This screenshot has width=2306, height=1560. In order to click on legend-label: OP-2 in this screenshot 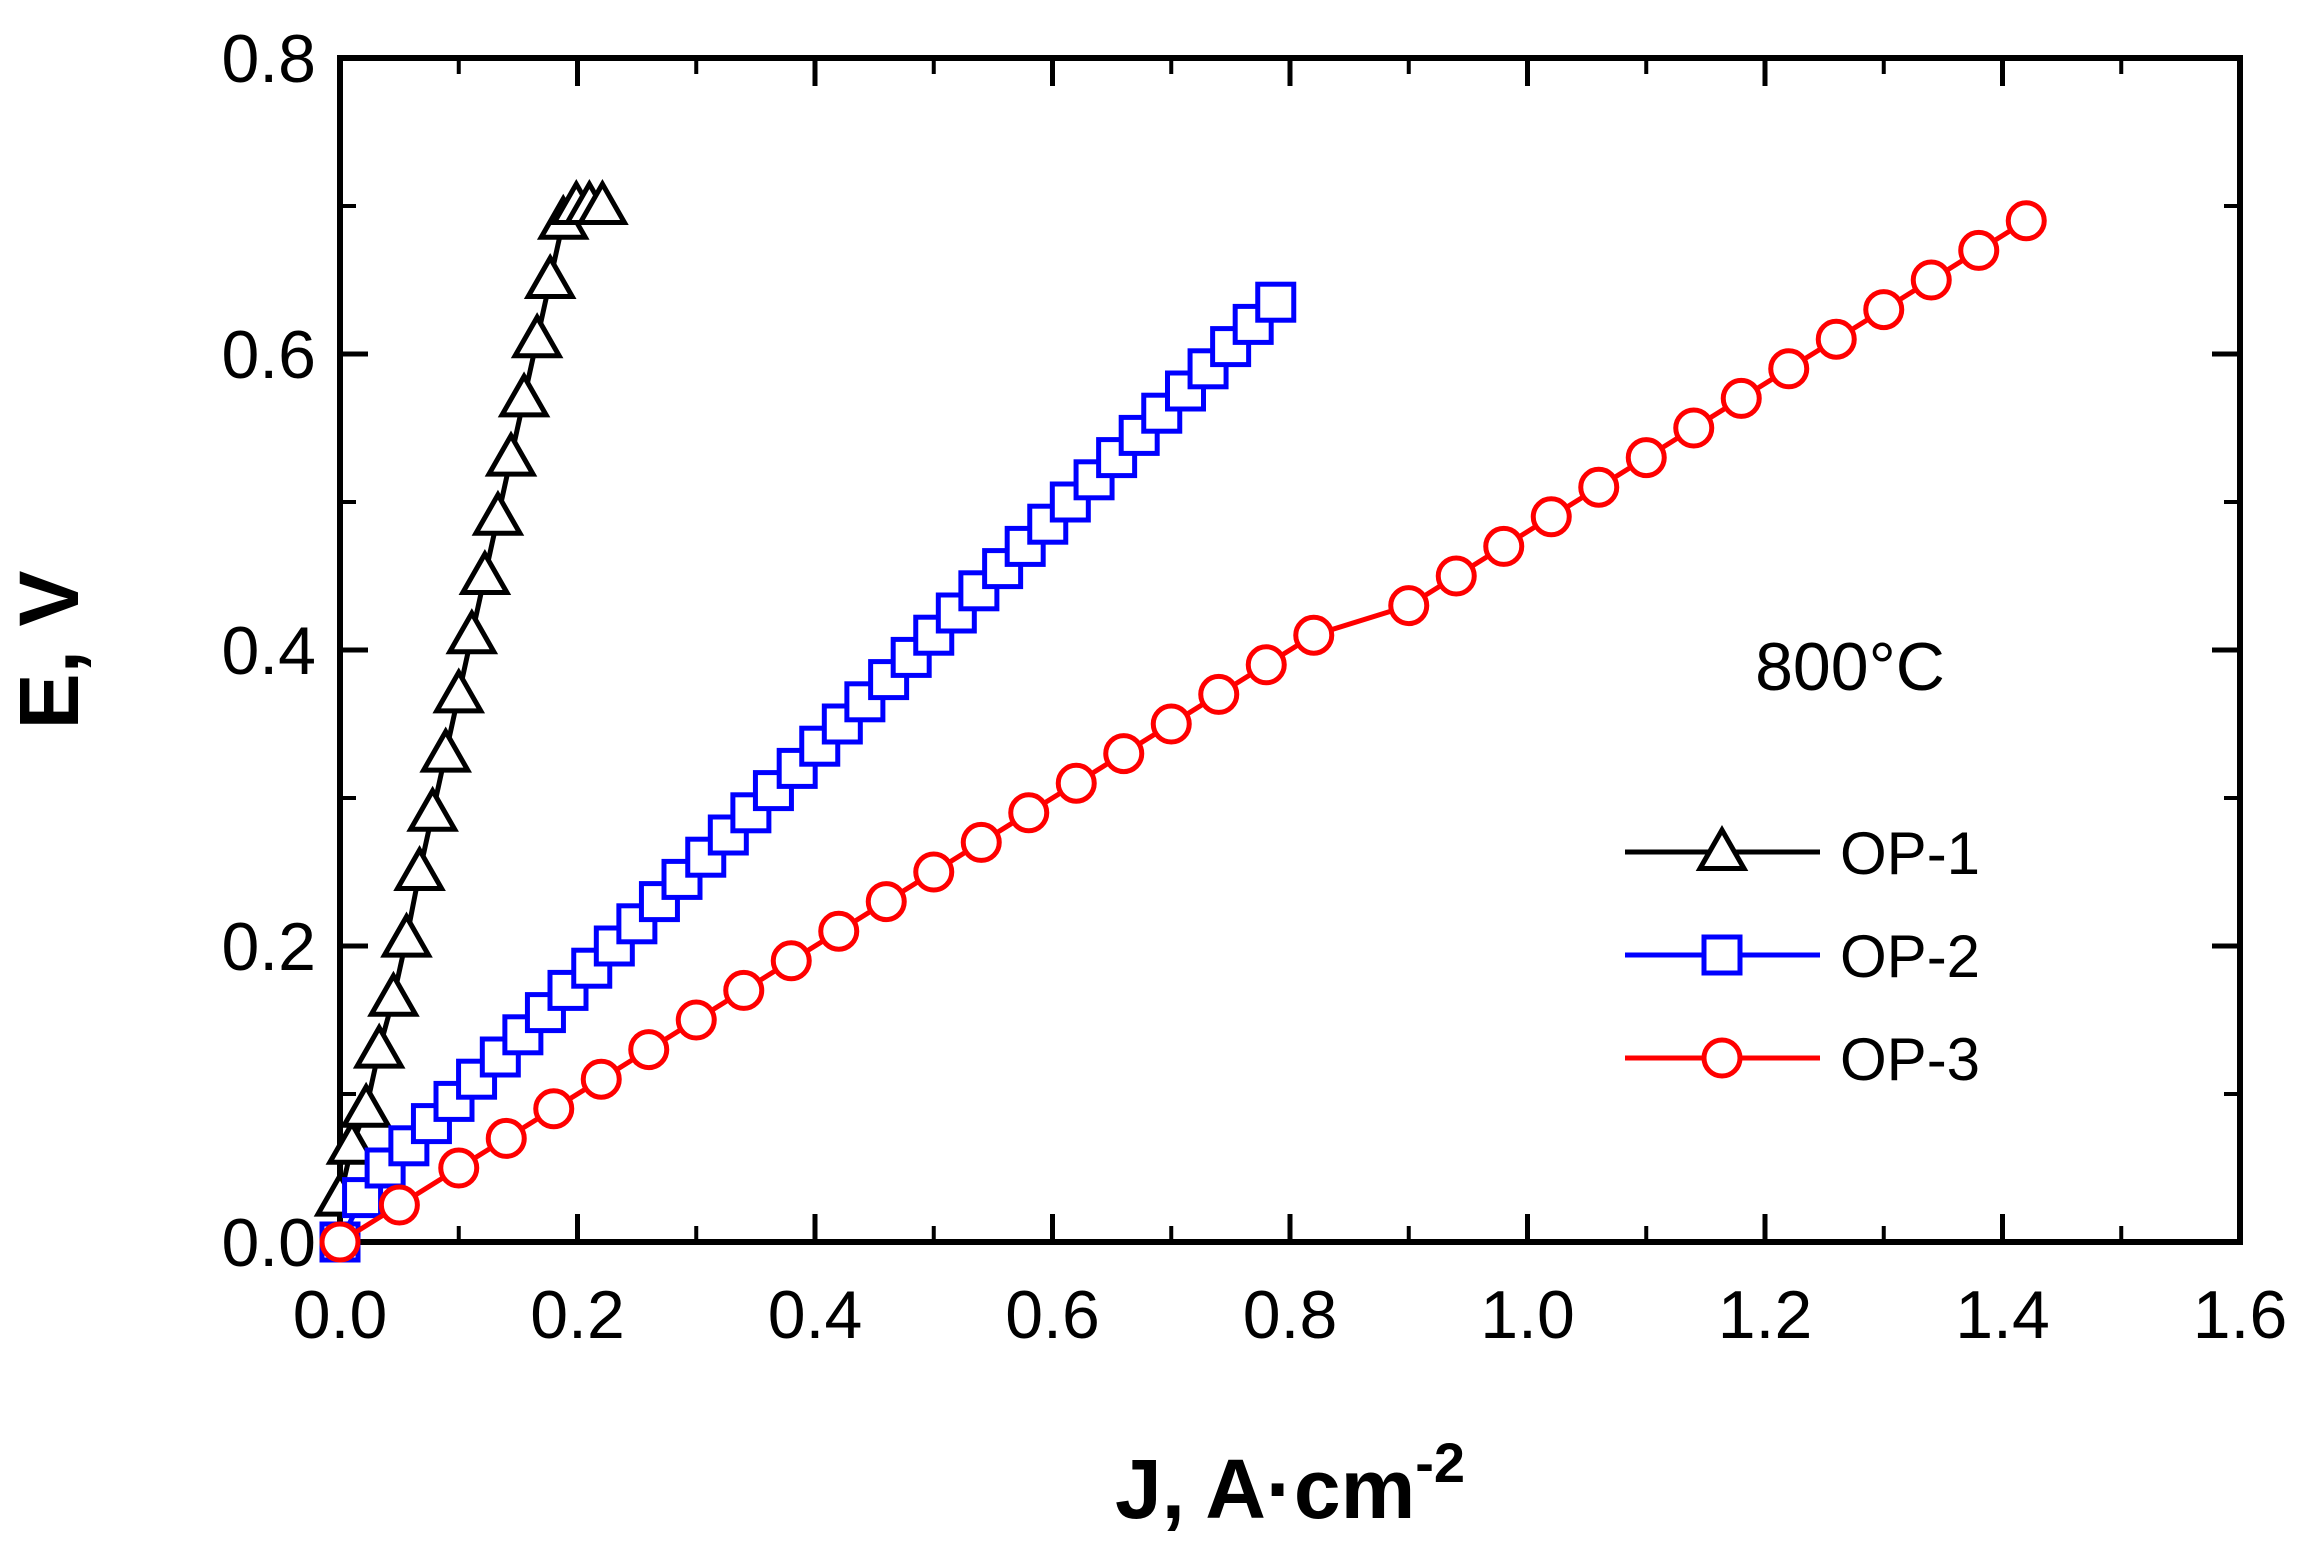, I will do `click(1910, 956)`.